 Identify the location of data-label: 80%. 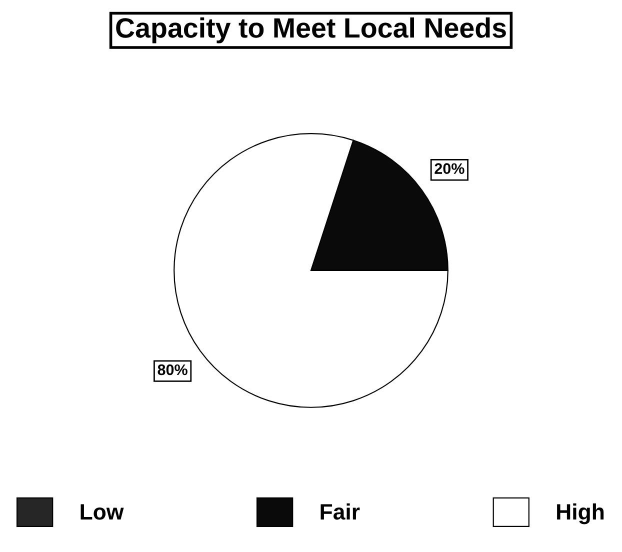
(173, 370).